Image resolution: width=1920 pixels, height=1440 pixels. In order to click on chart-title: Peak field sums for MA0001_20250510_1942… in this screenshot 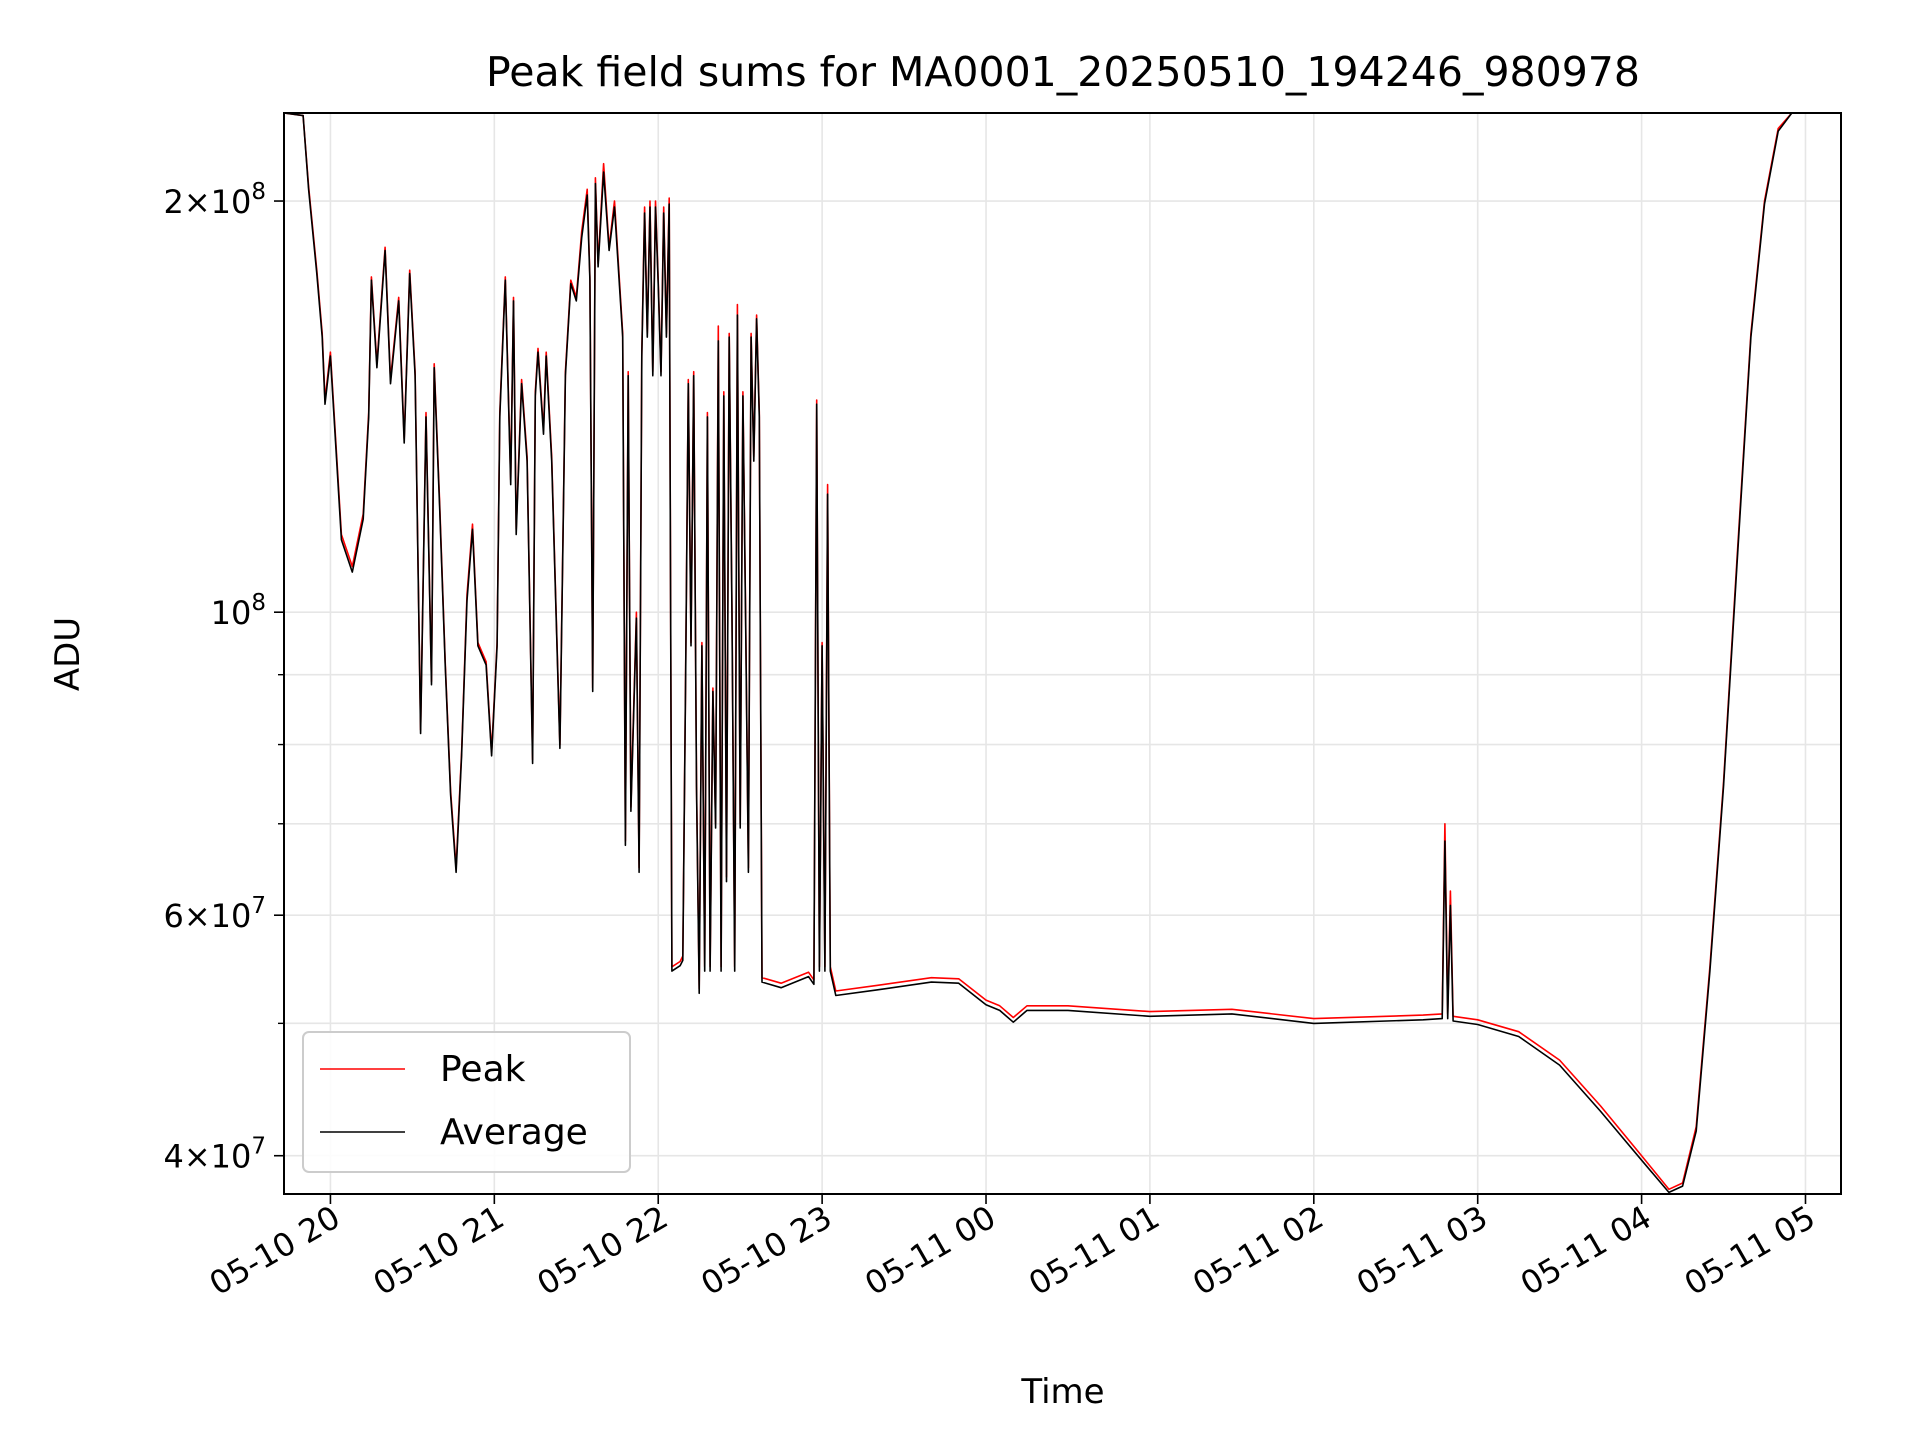, I will do `click(1063, 72)`.